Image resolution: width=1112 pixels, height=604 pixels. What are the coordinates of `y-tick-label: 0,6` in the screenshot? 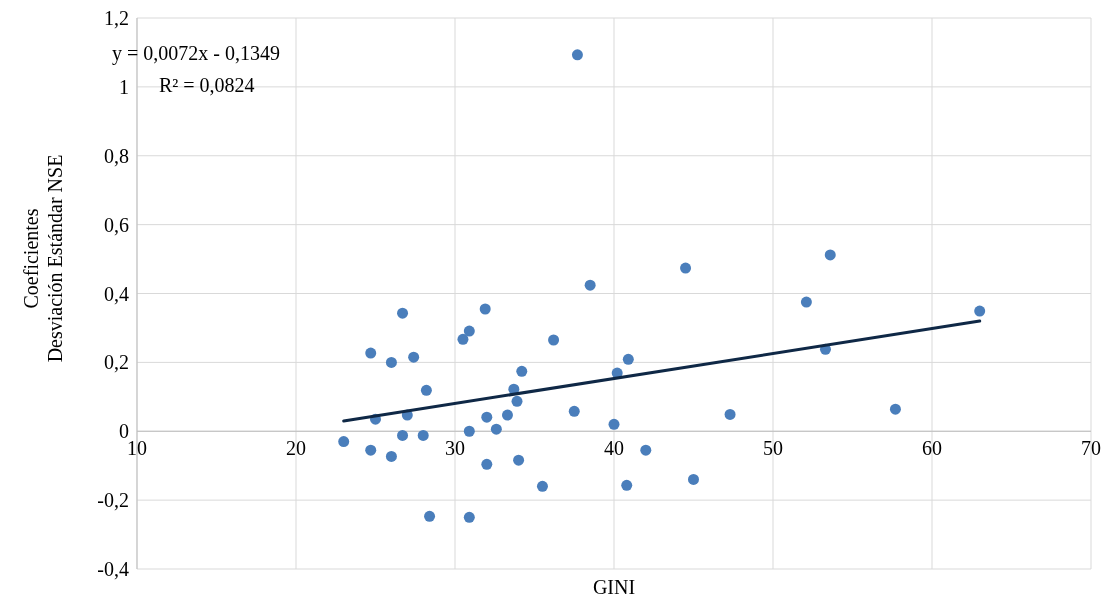 It's located at (116, 224).